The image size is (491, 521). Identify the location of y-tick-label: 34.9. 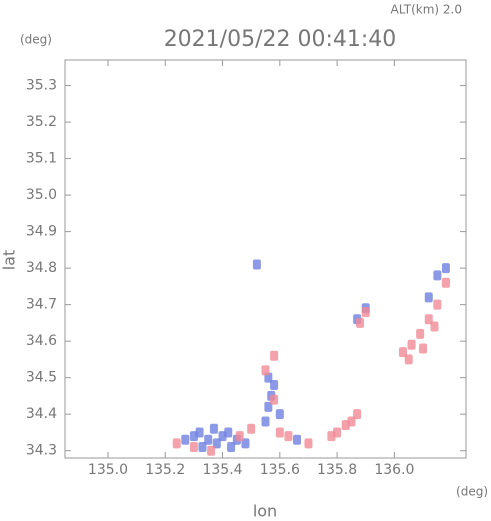
(41, 232).